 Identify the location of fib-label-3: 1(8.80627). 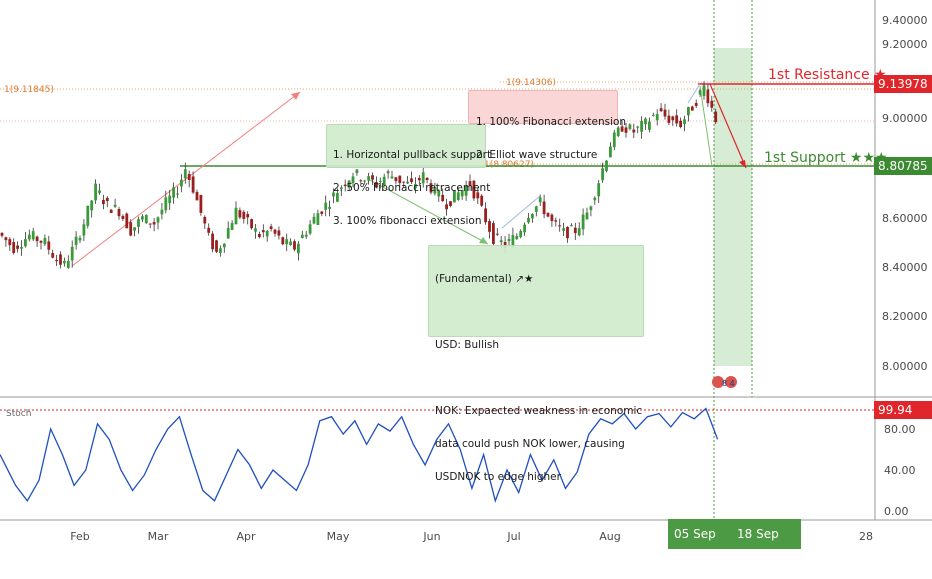
(509, 165).